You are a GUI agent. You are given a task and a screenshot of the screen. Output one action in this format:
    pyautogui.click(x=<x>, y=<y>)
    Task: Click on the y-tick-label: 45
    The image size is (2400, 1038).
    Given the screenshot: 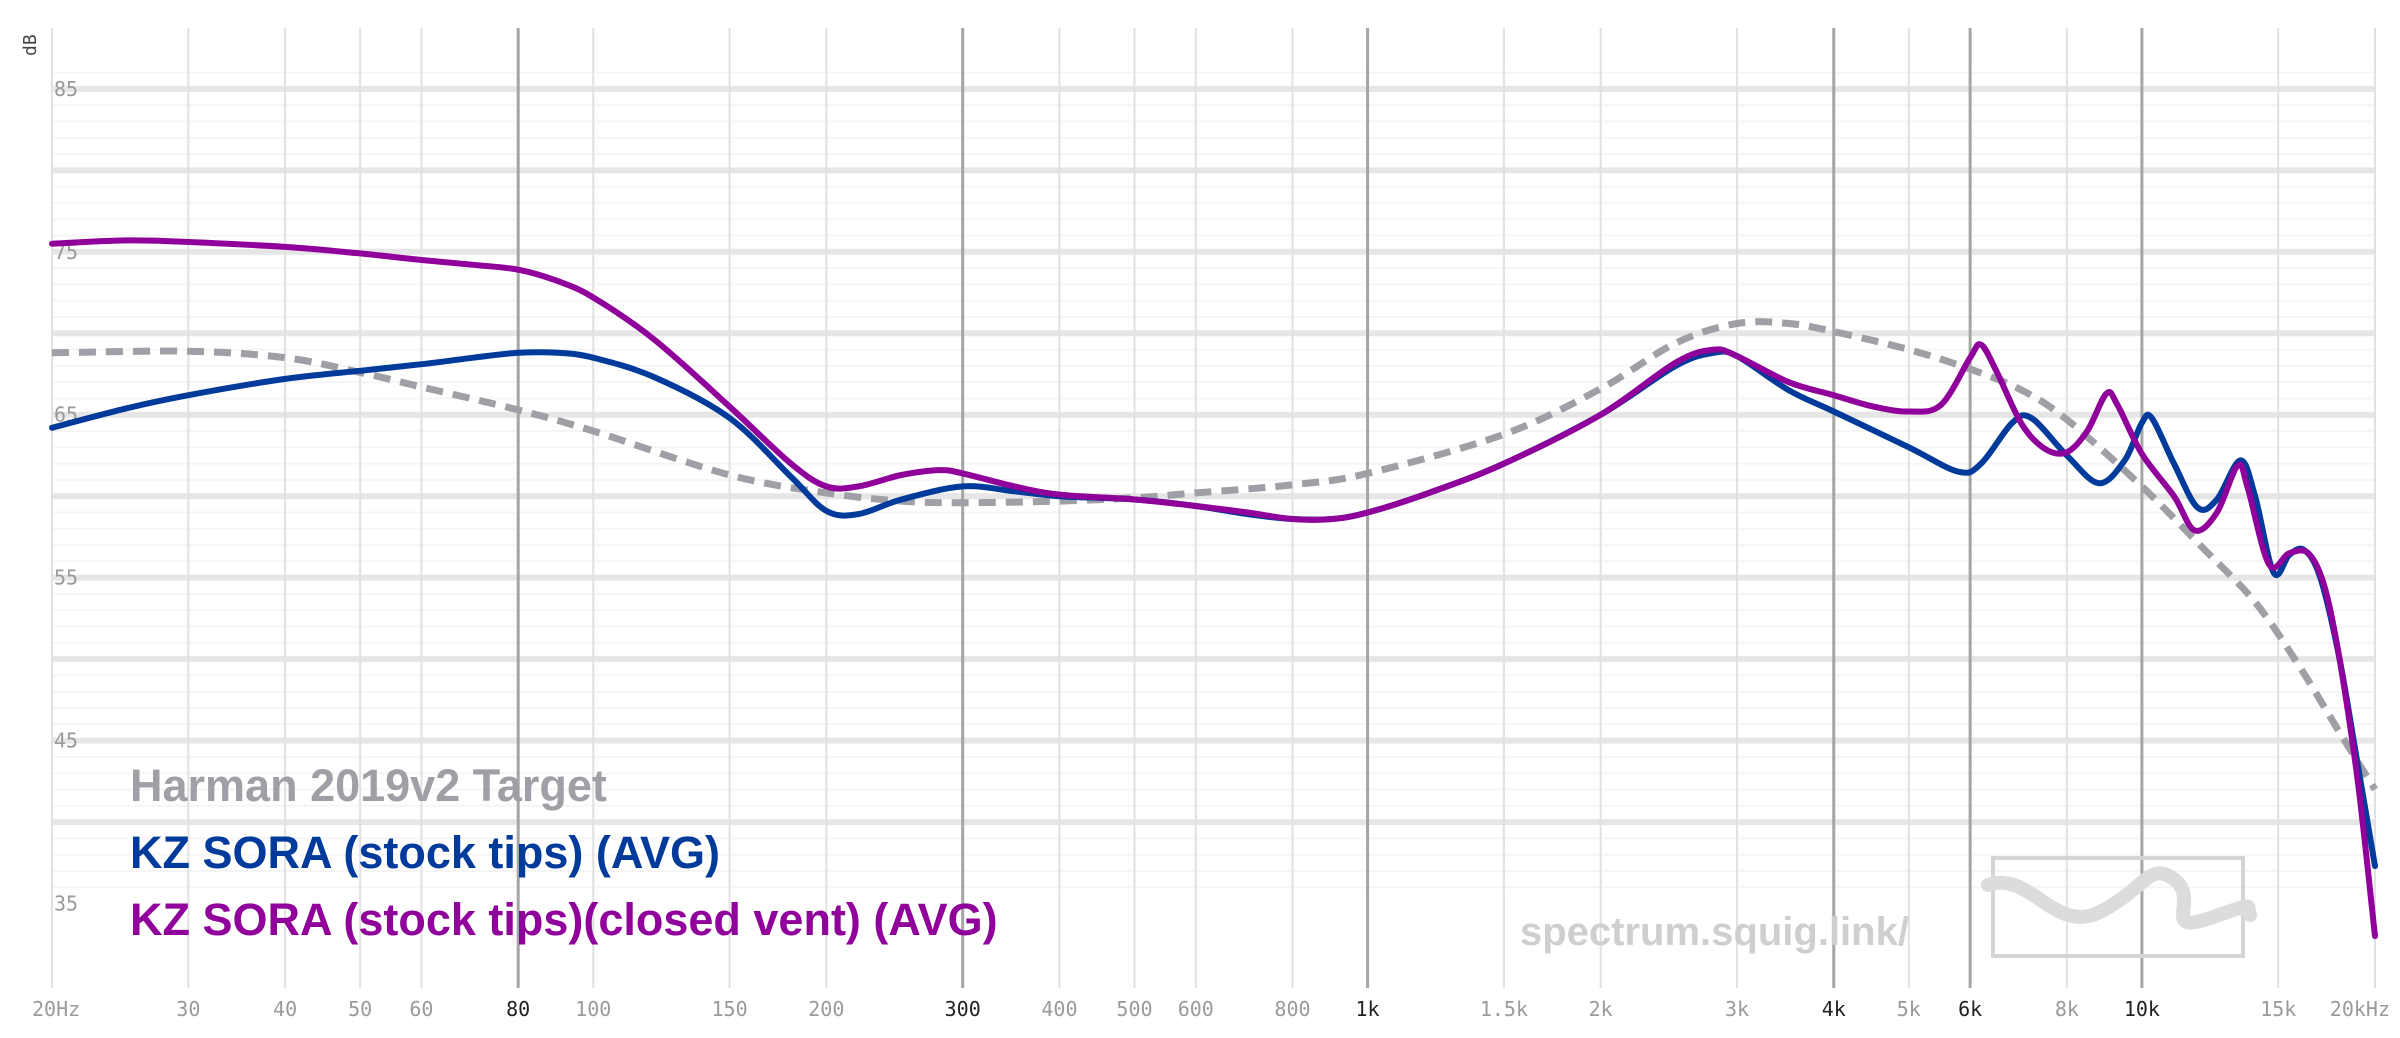 What is the action you would take?
    pyautogui.click(x=66, y=741)
    